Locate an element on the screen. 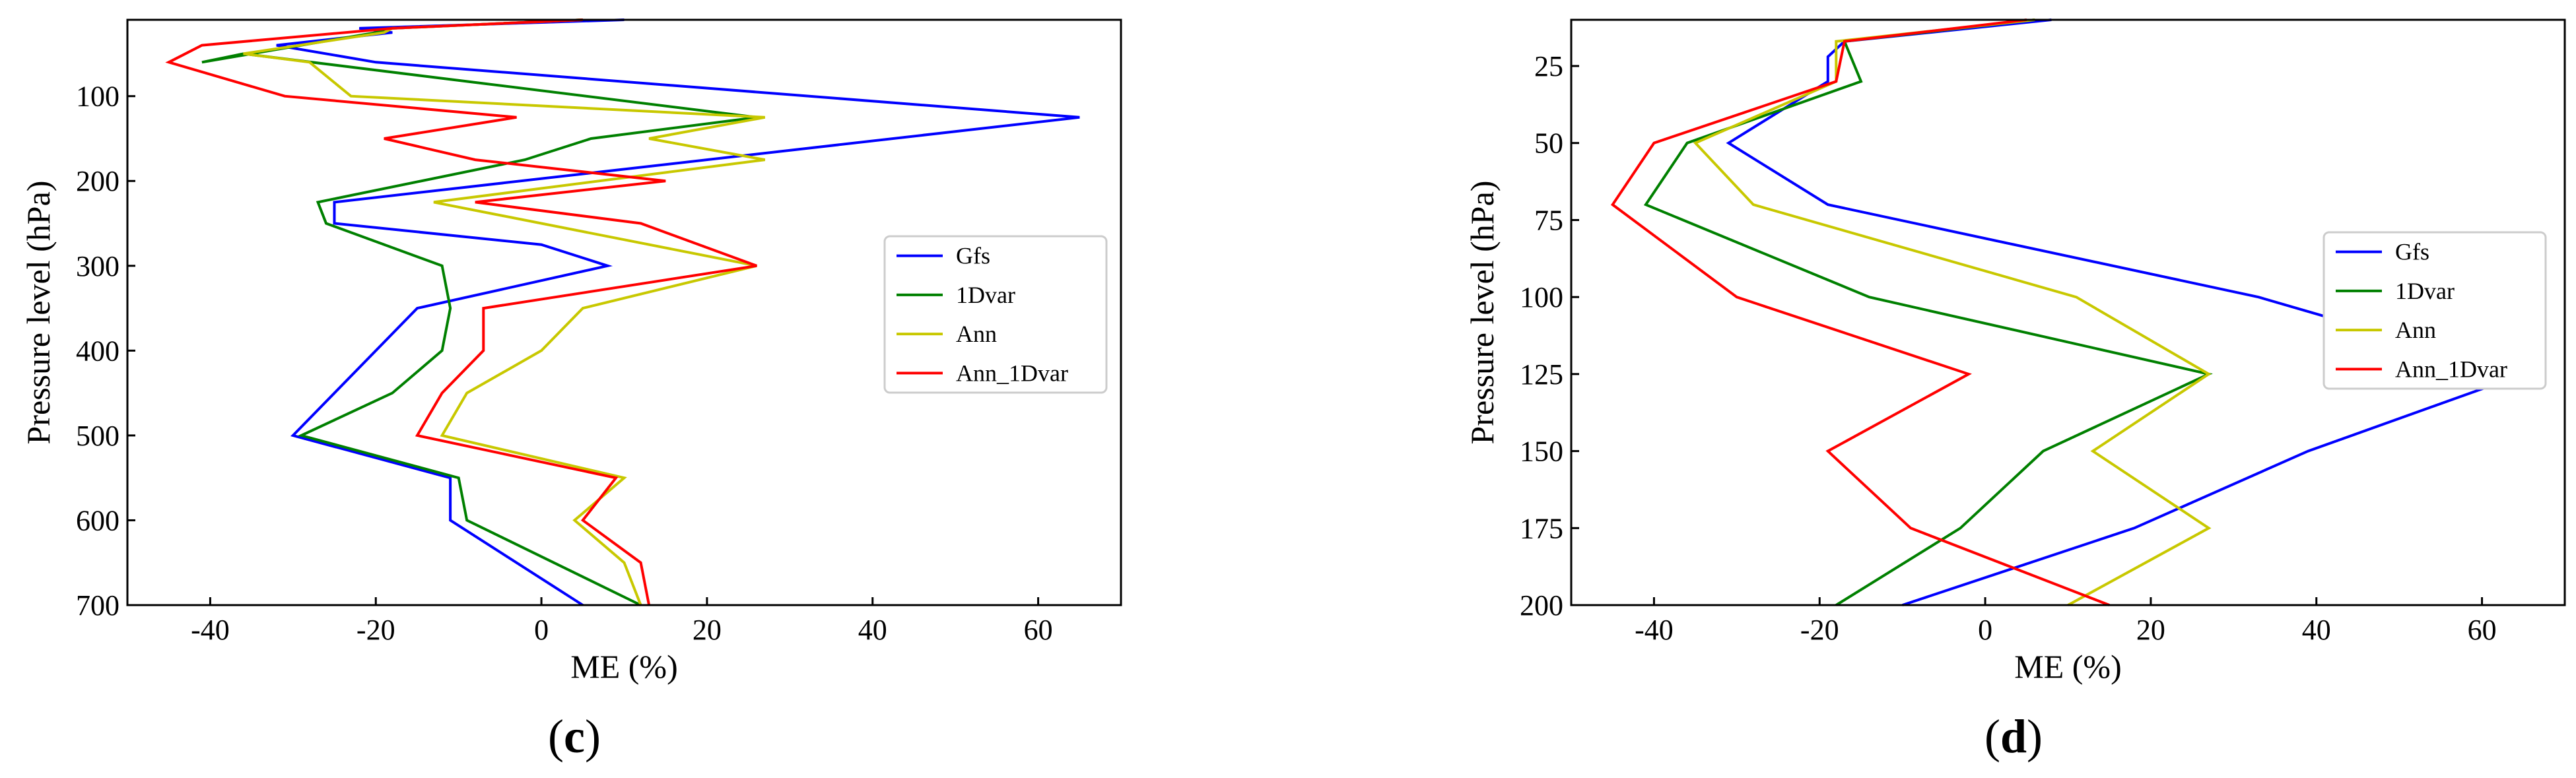 The image size is (2576, 778). y-tick-label: 175 is located at coordinates (1541, 528).